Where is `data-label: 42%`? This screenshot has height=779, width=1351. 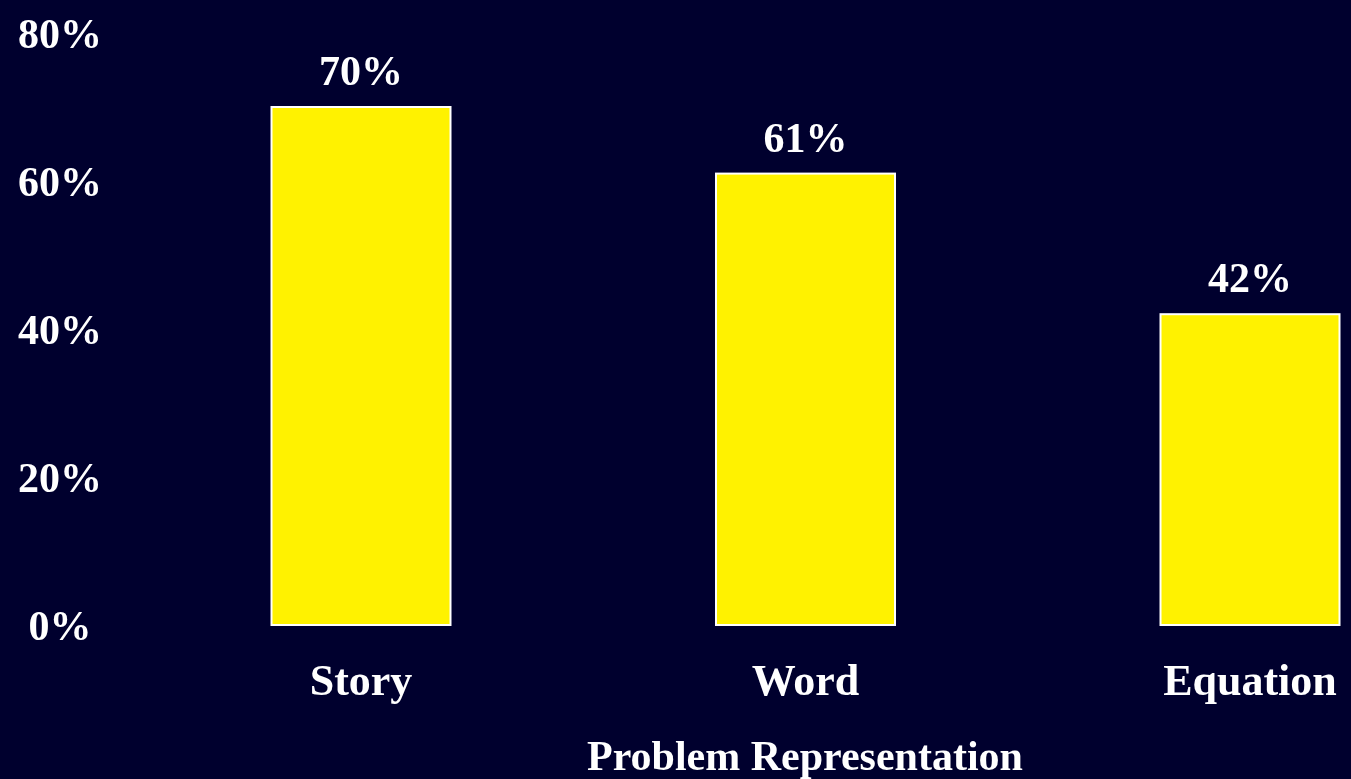 data-label: 42% is located at coordinates (1250, 278).